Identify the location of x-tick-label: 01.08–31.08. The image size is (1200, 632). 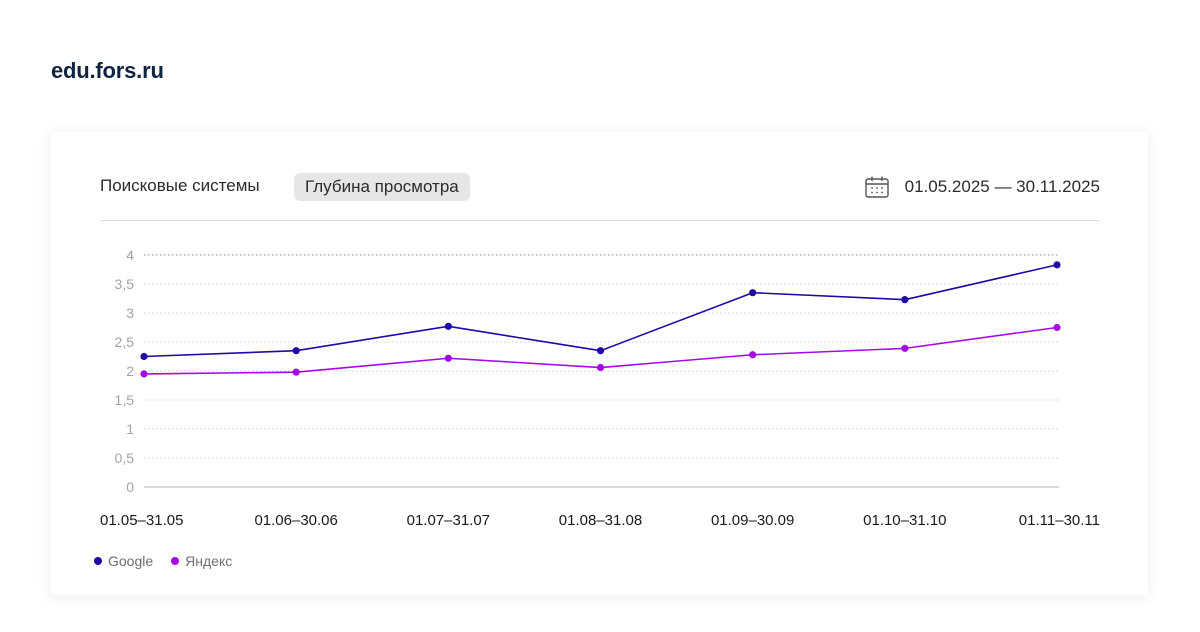
(600, 520).